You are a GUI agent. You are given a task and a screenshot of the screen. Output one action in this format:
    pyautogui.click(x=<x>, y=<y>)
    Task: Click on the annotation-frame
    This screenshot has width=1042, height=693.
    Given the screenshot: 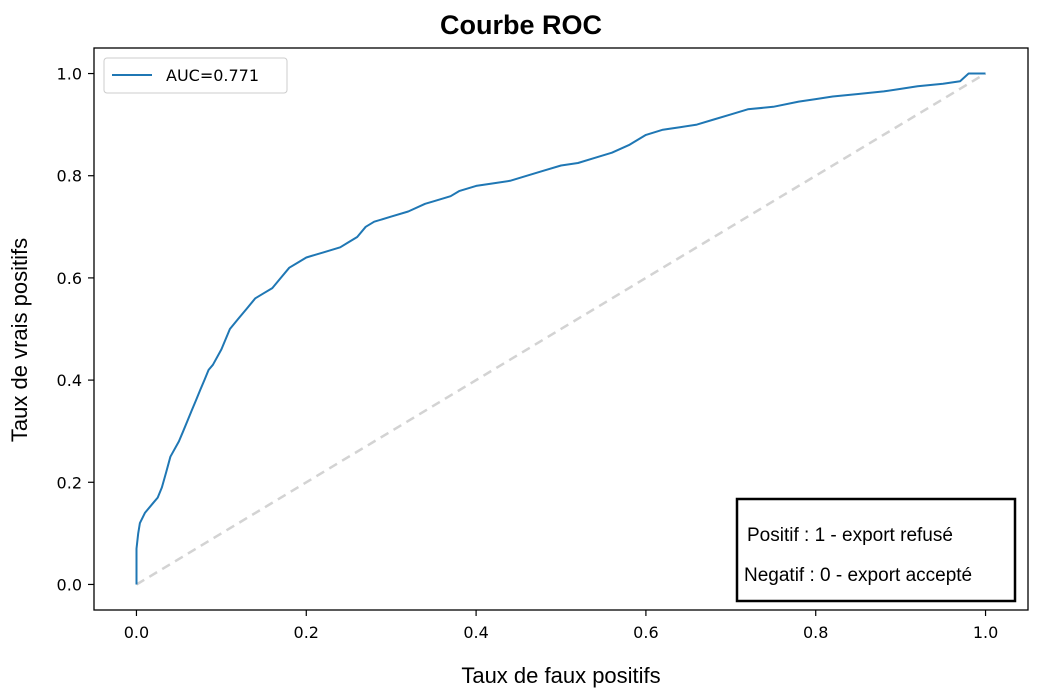 What is the action you would take?
    pyautogui.click(x=876, y=550)
    